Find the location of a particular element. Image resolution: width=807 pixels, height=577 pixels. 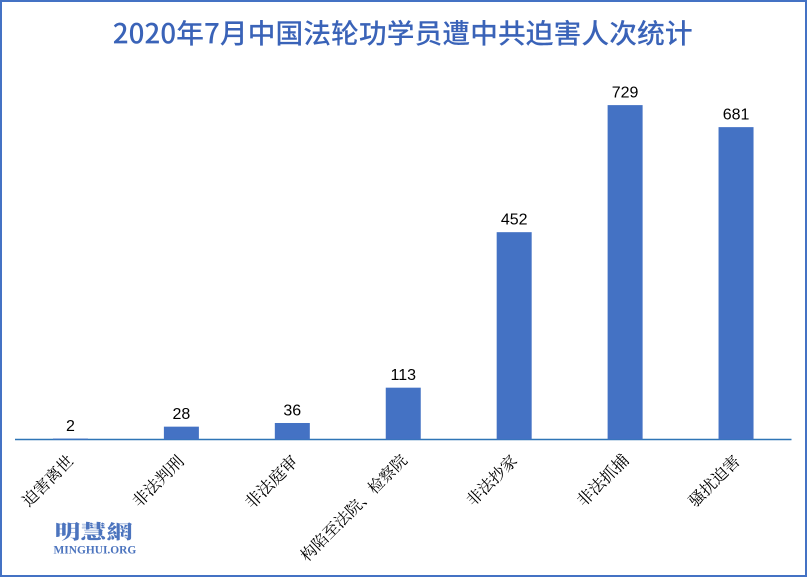

svg-text: 681 is located at coordinates (736, 114).